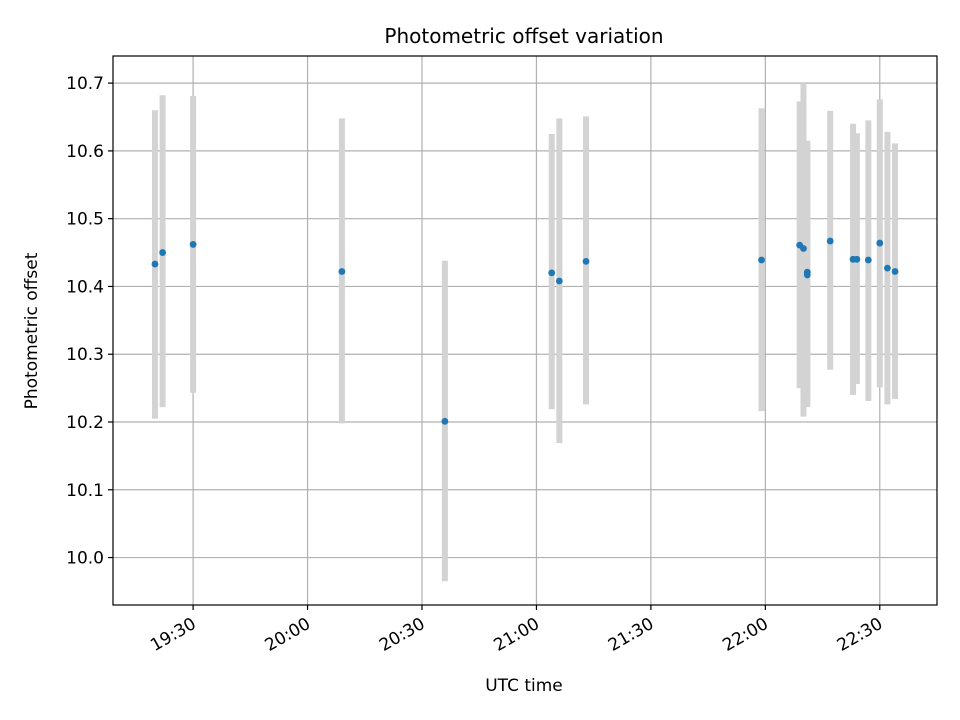  Describe the element at coordinates (524, 686) in the screenshot. I see `x-axis-label: UTC time` at that location.